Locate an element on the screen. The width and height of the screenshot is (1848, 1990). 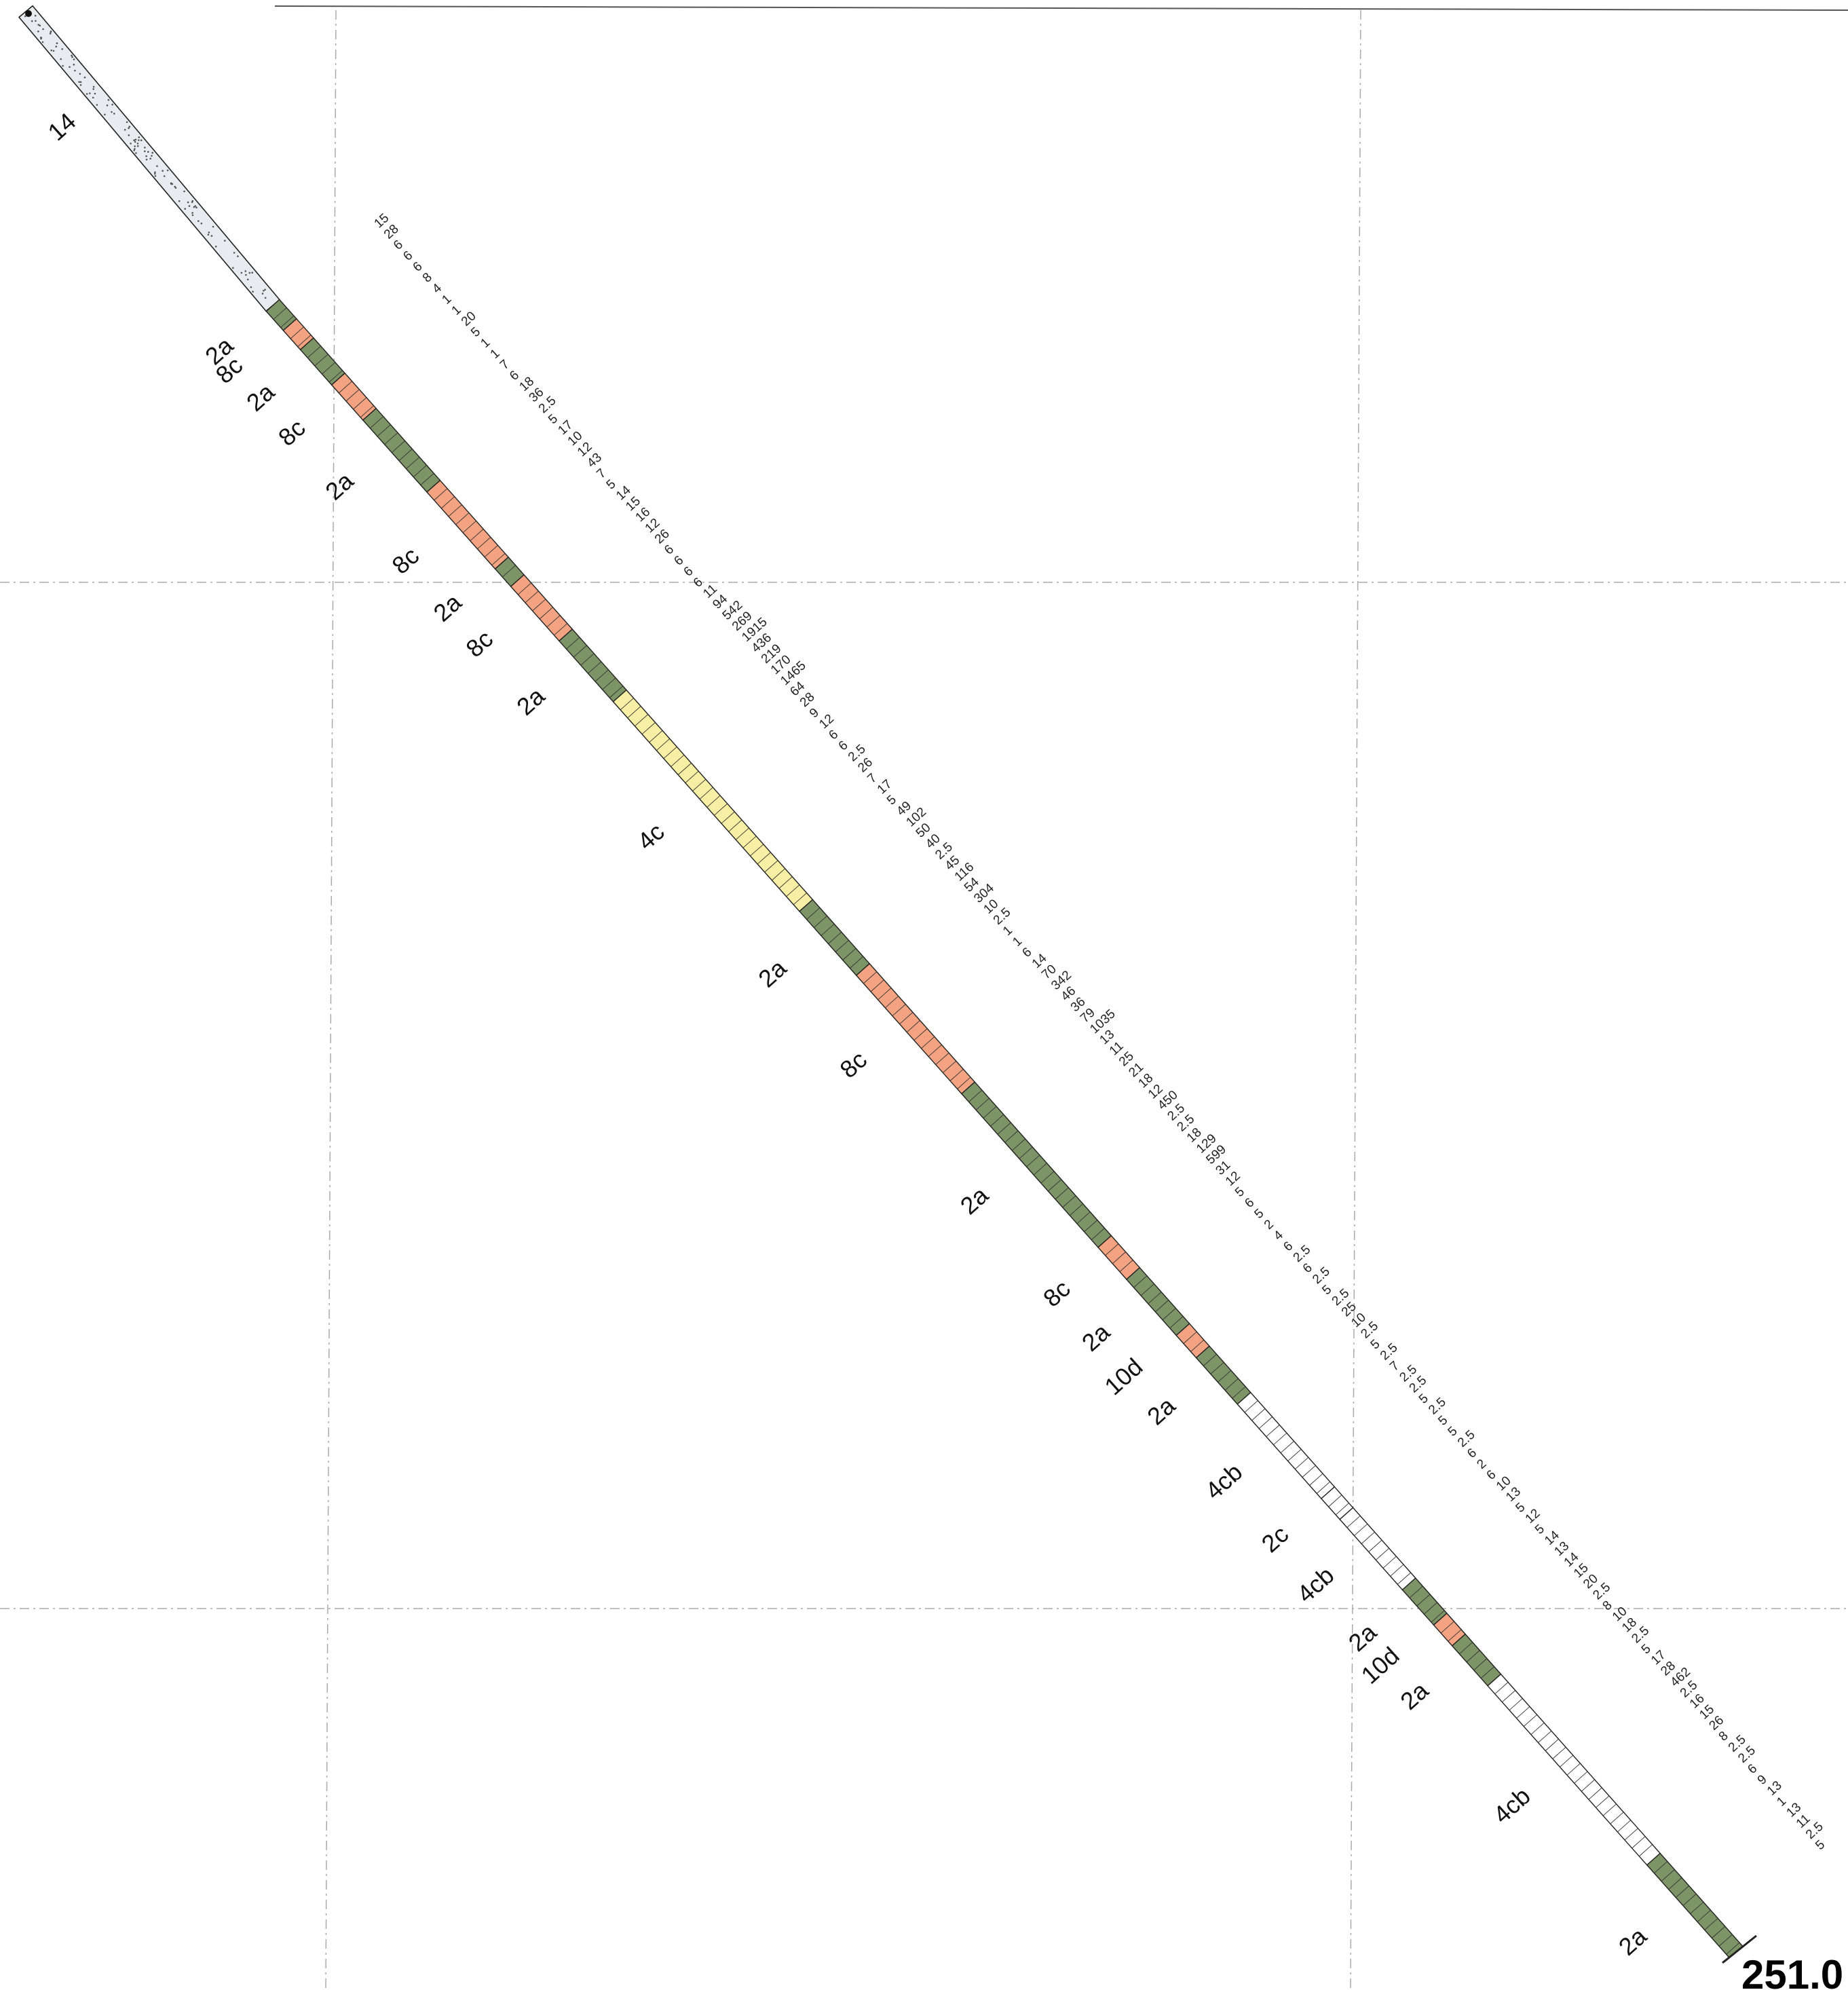
zone-label: 4c is located at coordinates (651, 836).